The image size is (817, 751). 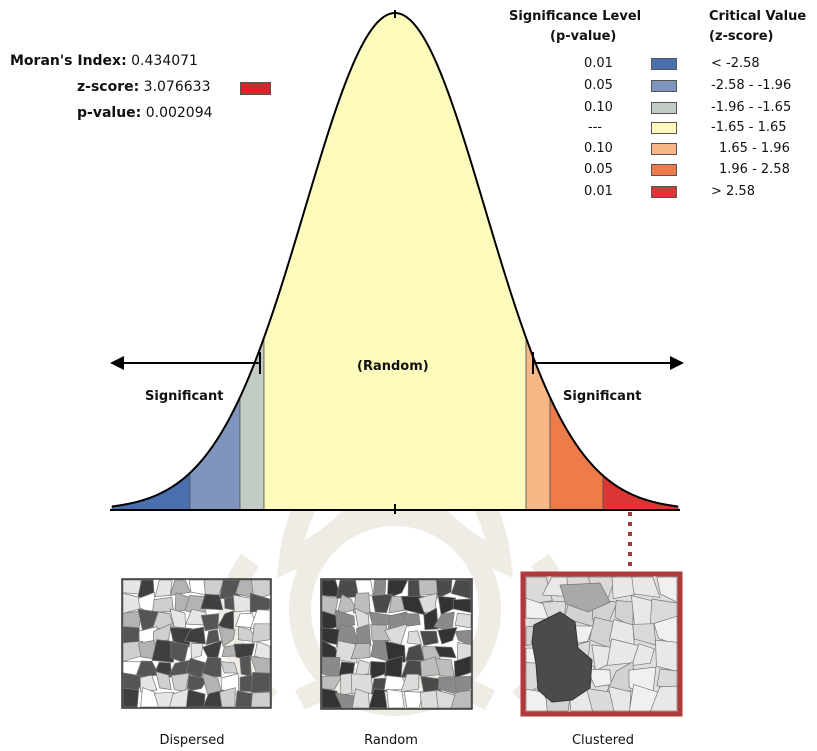 I want to click on legend-z-range: < -2.58, so click(x=735, y=63).